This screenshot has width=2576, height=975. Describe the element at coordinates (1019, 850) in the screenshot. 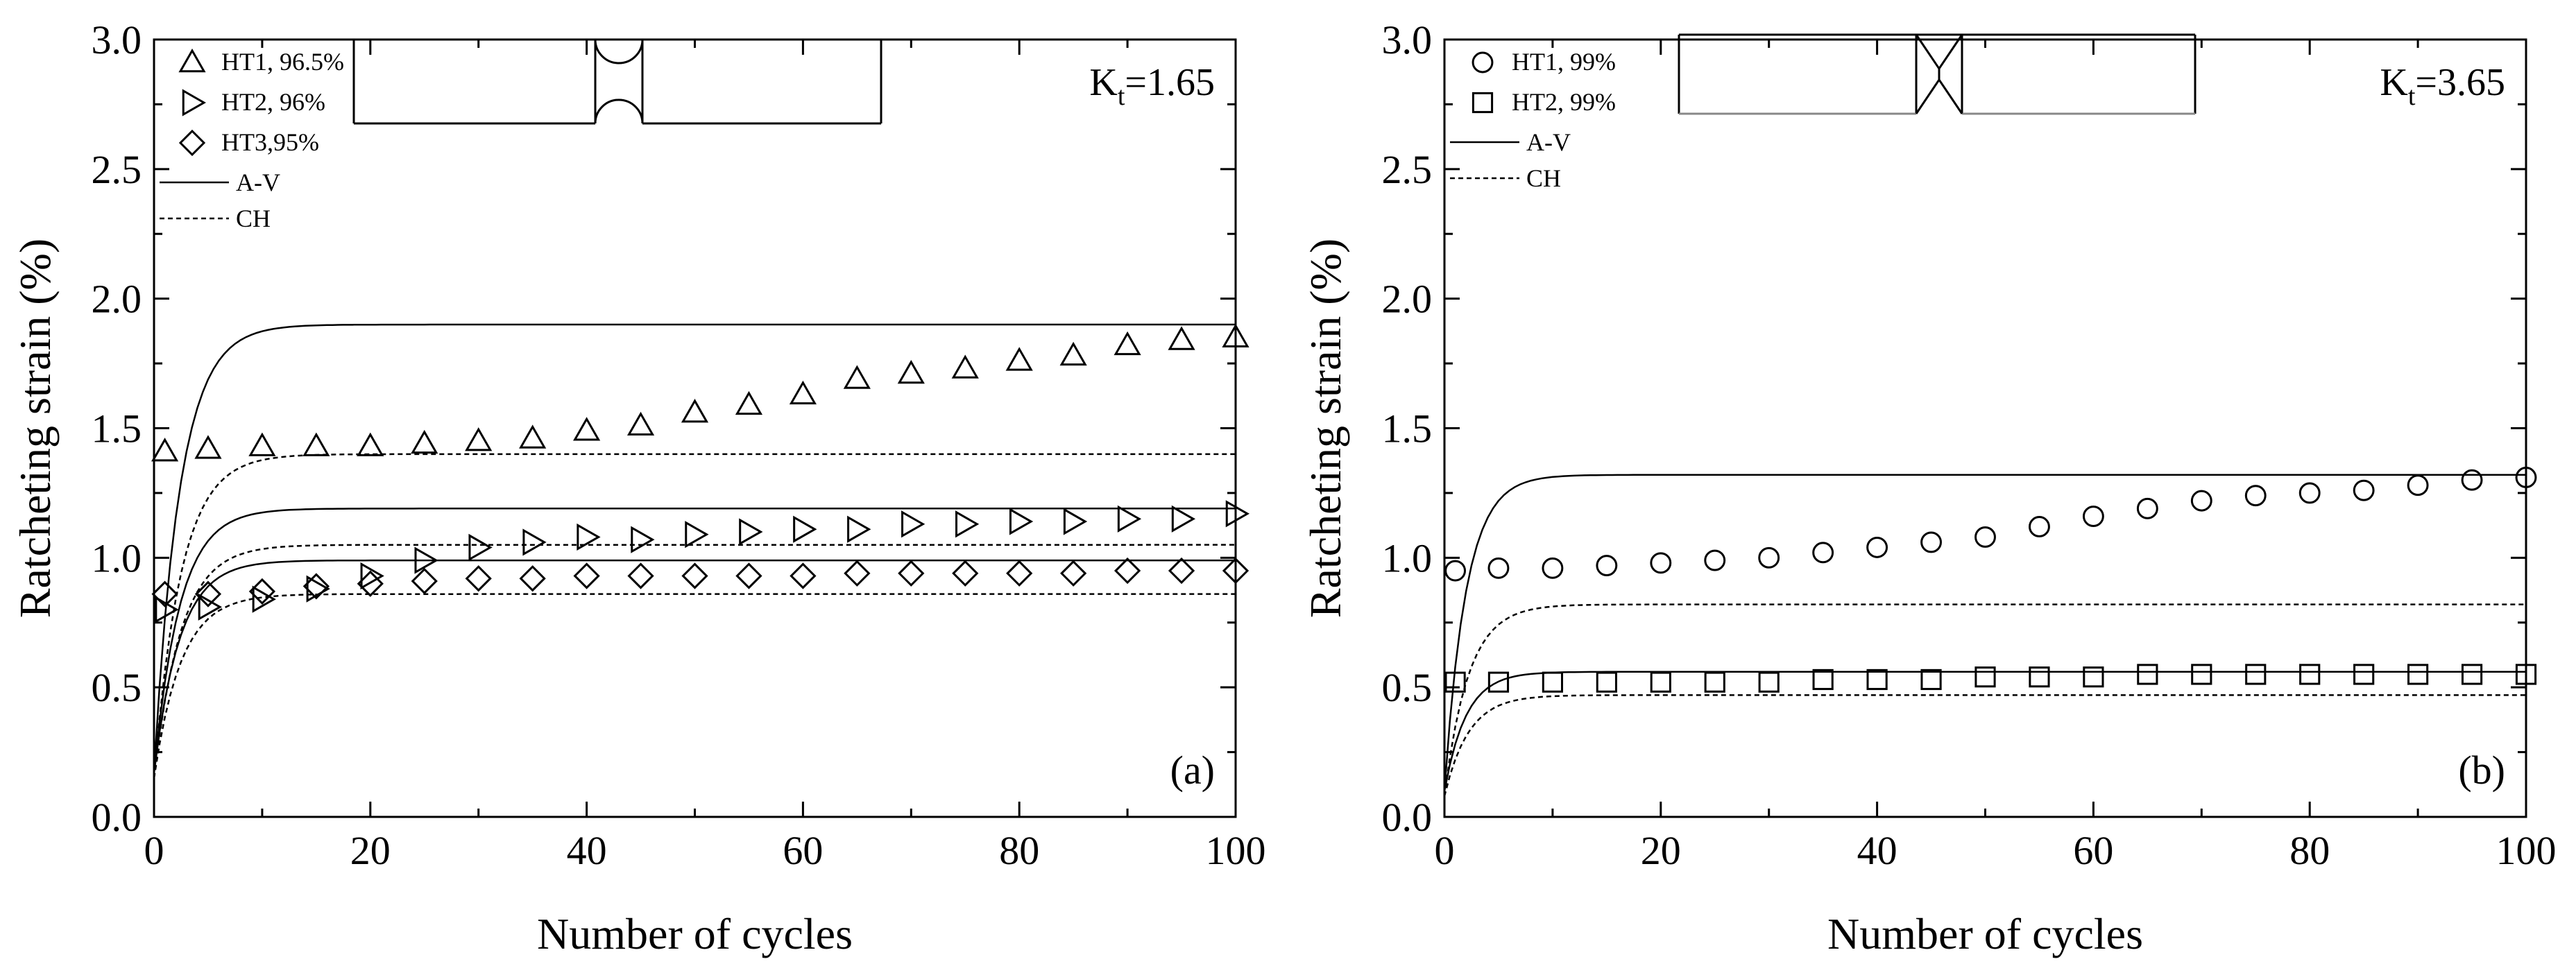

I see `x-tick-label: 80` at that location.